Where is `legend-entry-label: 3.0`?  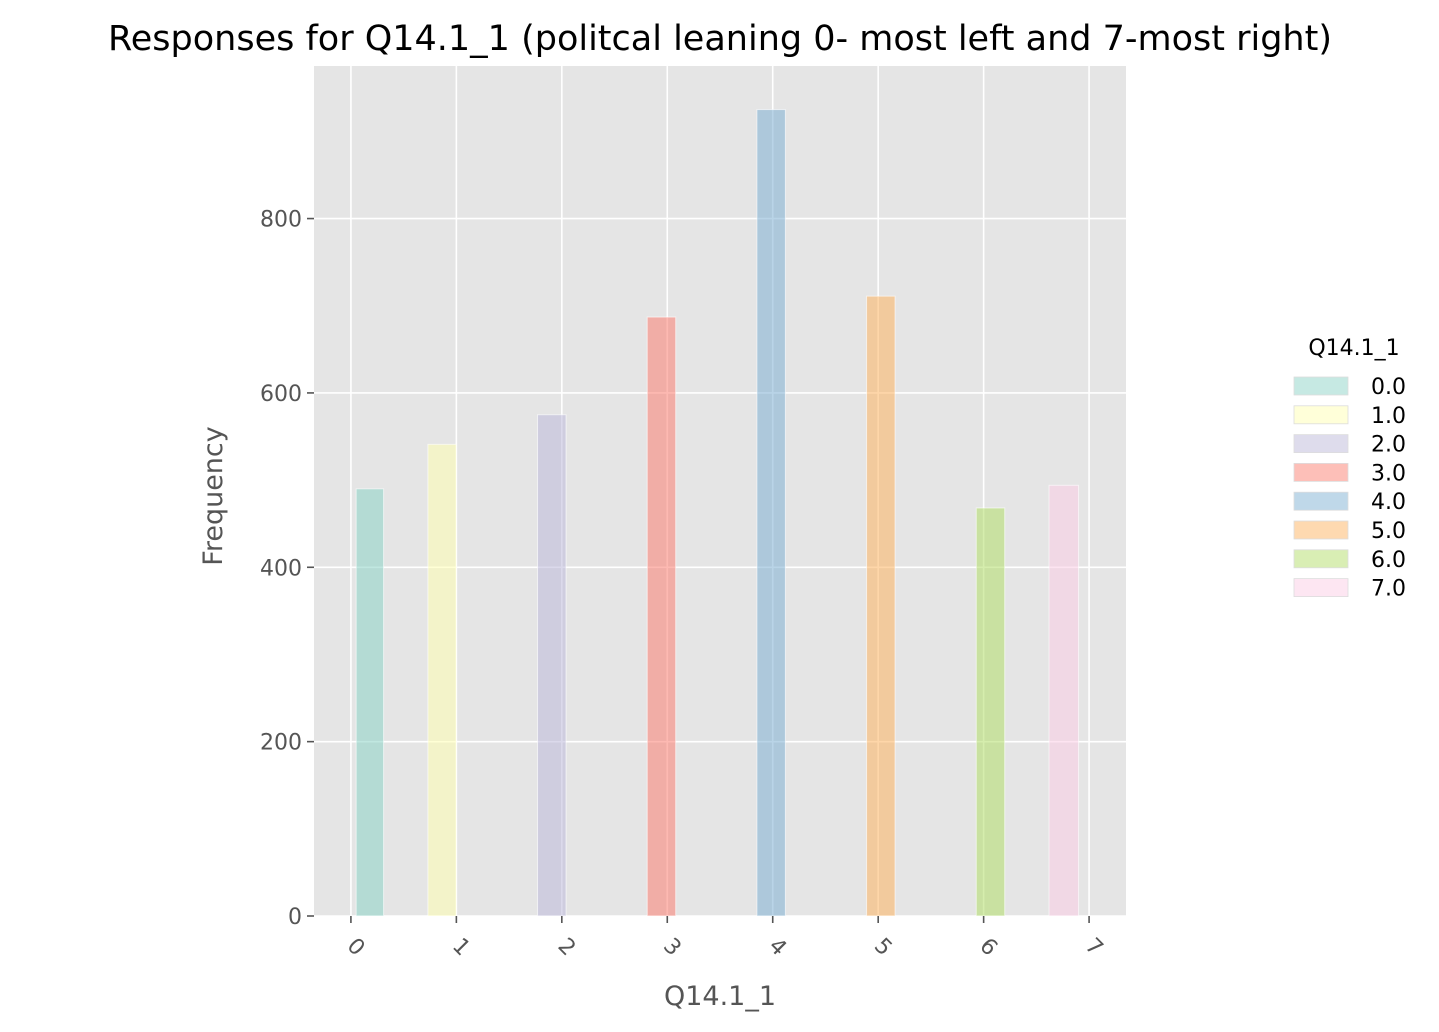 legend-entry-label: 3.0 is located at coordinates (1388, 473).